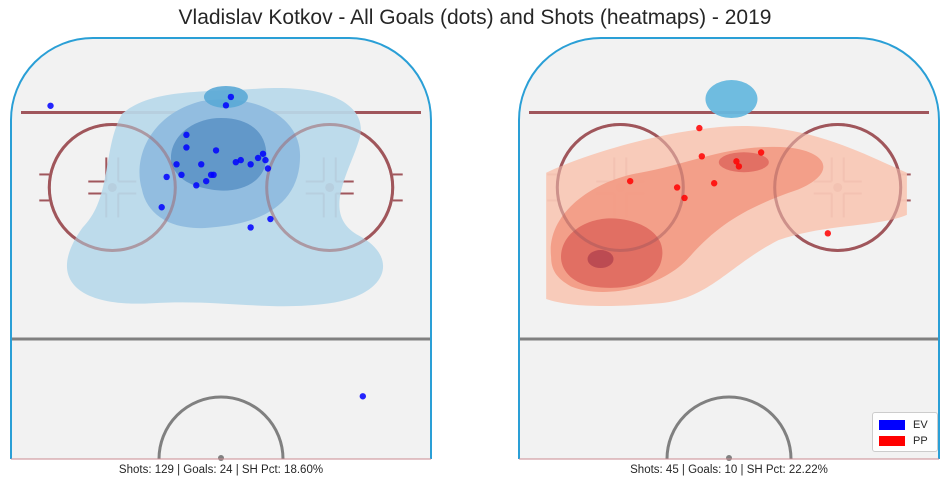  What do you see at coordinates (892, 425) in the screenshot?
I see `legend-swatch-ev` at bounding box center [892, 425].